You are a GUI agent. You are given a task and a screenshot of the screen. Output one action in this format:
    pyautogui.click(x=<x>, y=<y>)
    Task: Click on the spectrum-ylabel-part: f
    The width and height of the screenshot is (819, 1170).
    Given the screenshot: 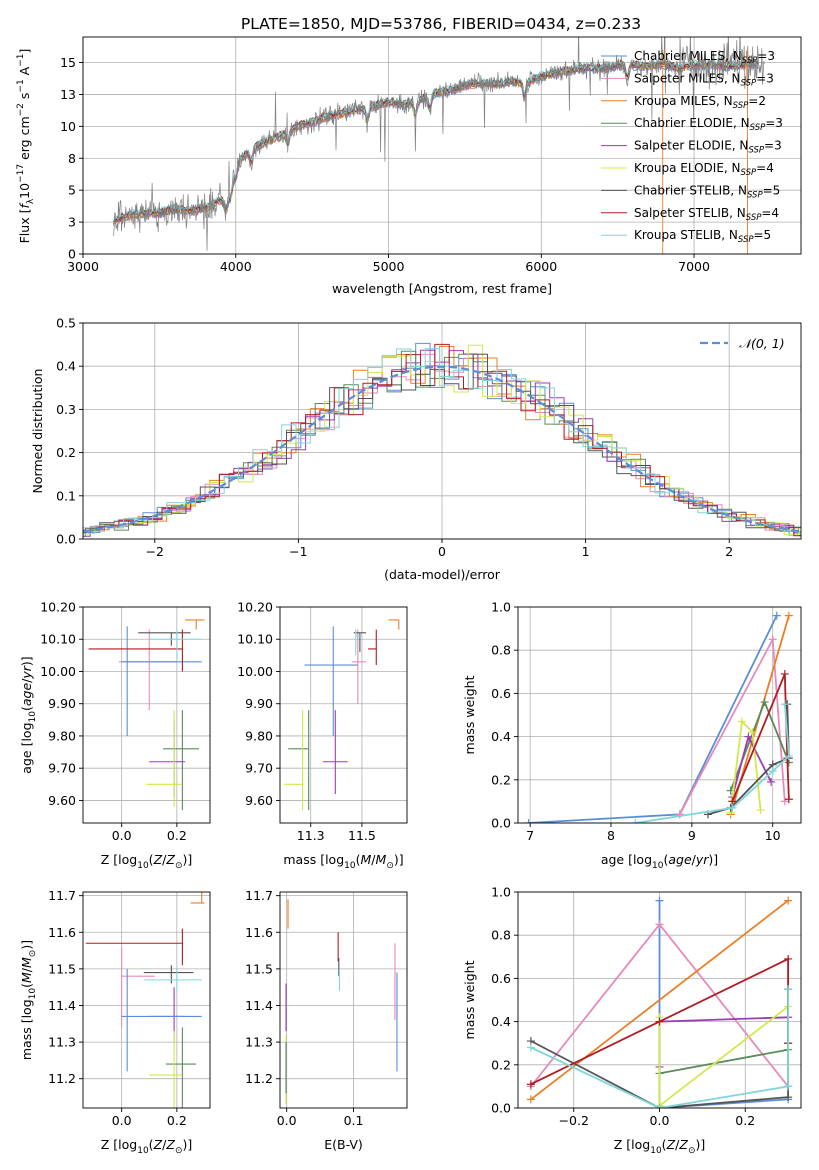 What is the action you would take?
    pyautogui.click(x=24, y=206)
    